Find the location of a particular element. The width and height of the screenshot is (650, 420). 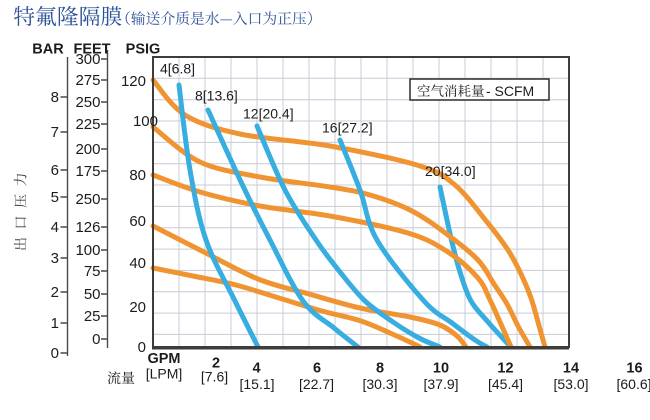

svg-text: 16 is located at coordinates (634, 369).